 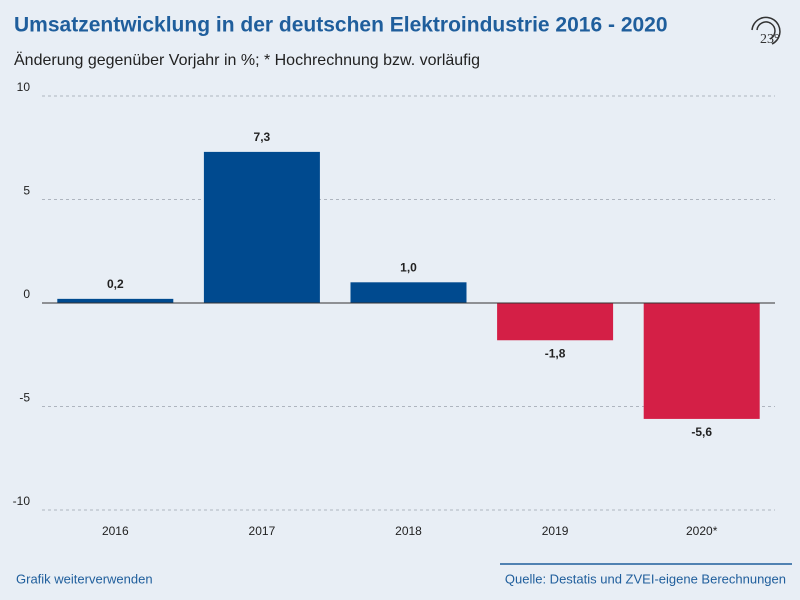 I want to click on x-tick-label: 2016, so click(x=115, y=531).